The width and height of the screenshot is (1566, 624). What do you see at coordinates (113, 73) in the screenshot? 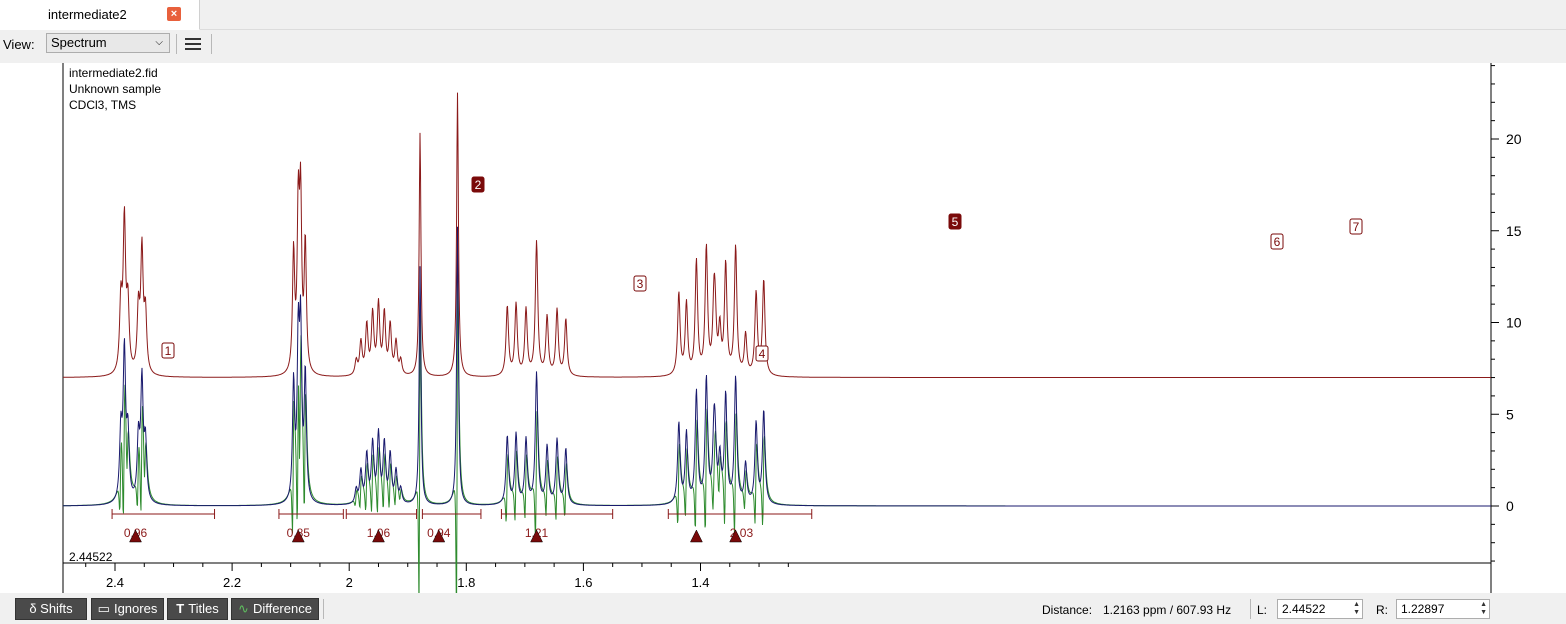
I see `info-filename: intermediate2.fid` at bounding box center [113, 73].